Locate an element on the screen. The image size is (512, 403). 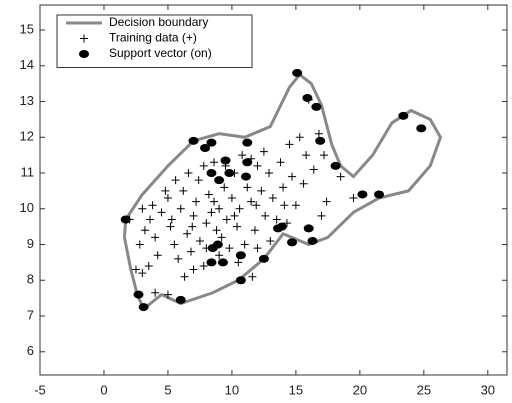
x-tick-label: 30 is located at coordinates (488, 389).